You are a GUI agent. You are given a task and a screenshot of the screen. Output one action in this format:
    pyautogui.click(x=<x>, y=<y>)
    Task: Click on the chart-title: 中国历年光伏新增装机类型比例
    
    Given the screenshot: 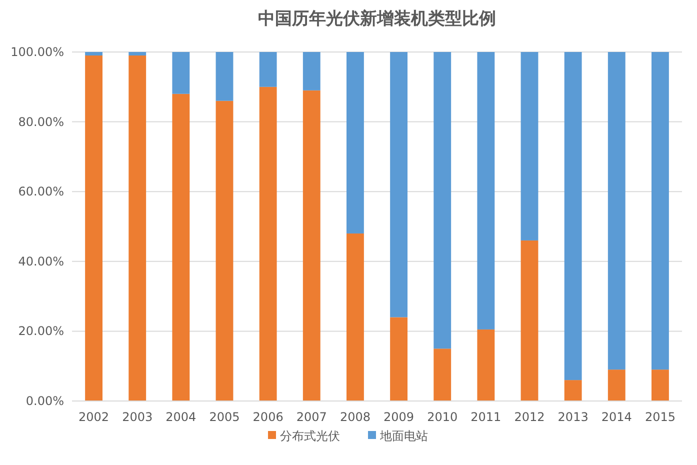 What is the action you would take?
    pyautogui.click(x=377, y=19)
    